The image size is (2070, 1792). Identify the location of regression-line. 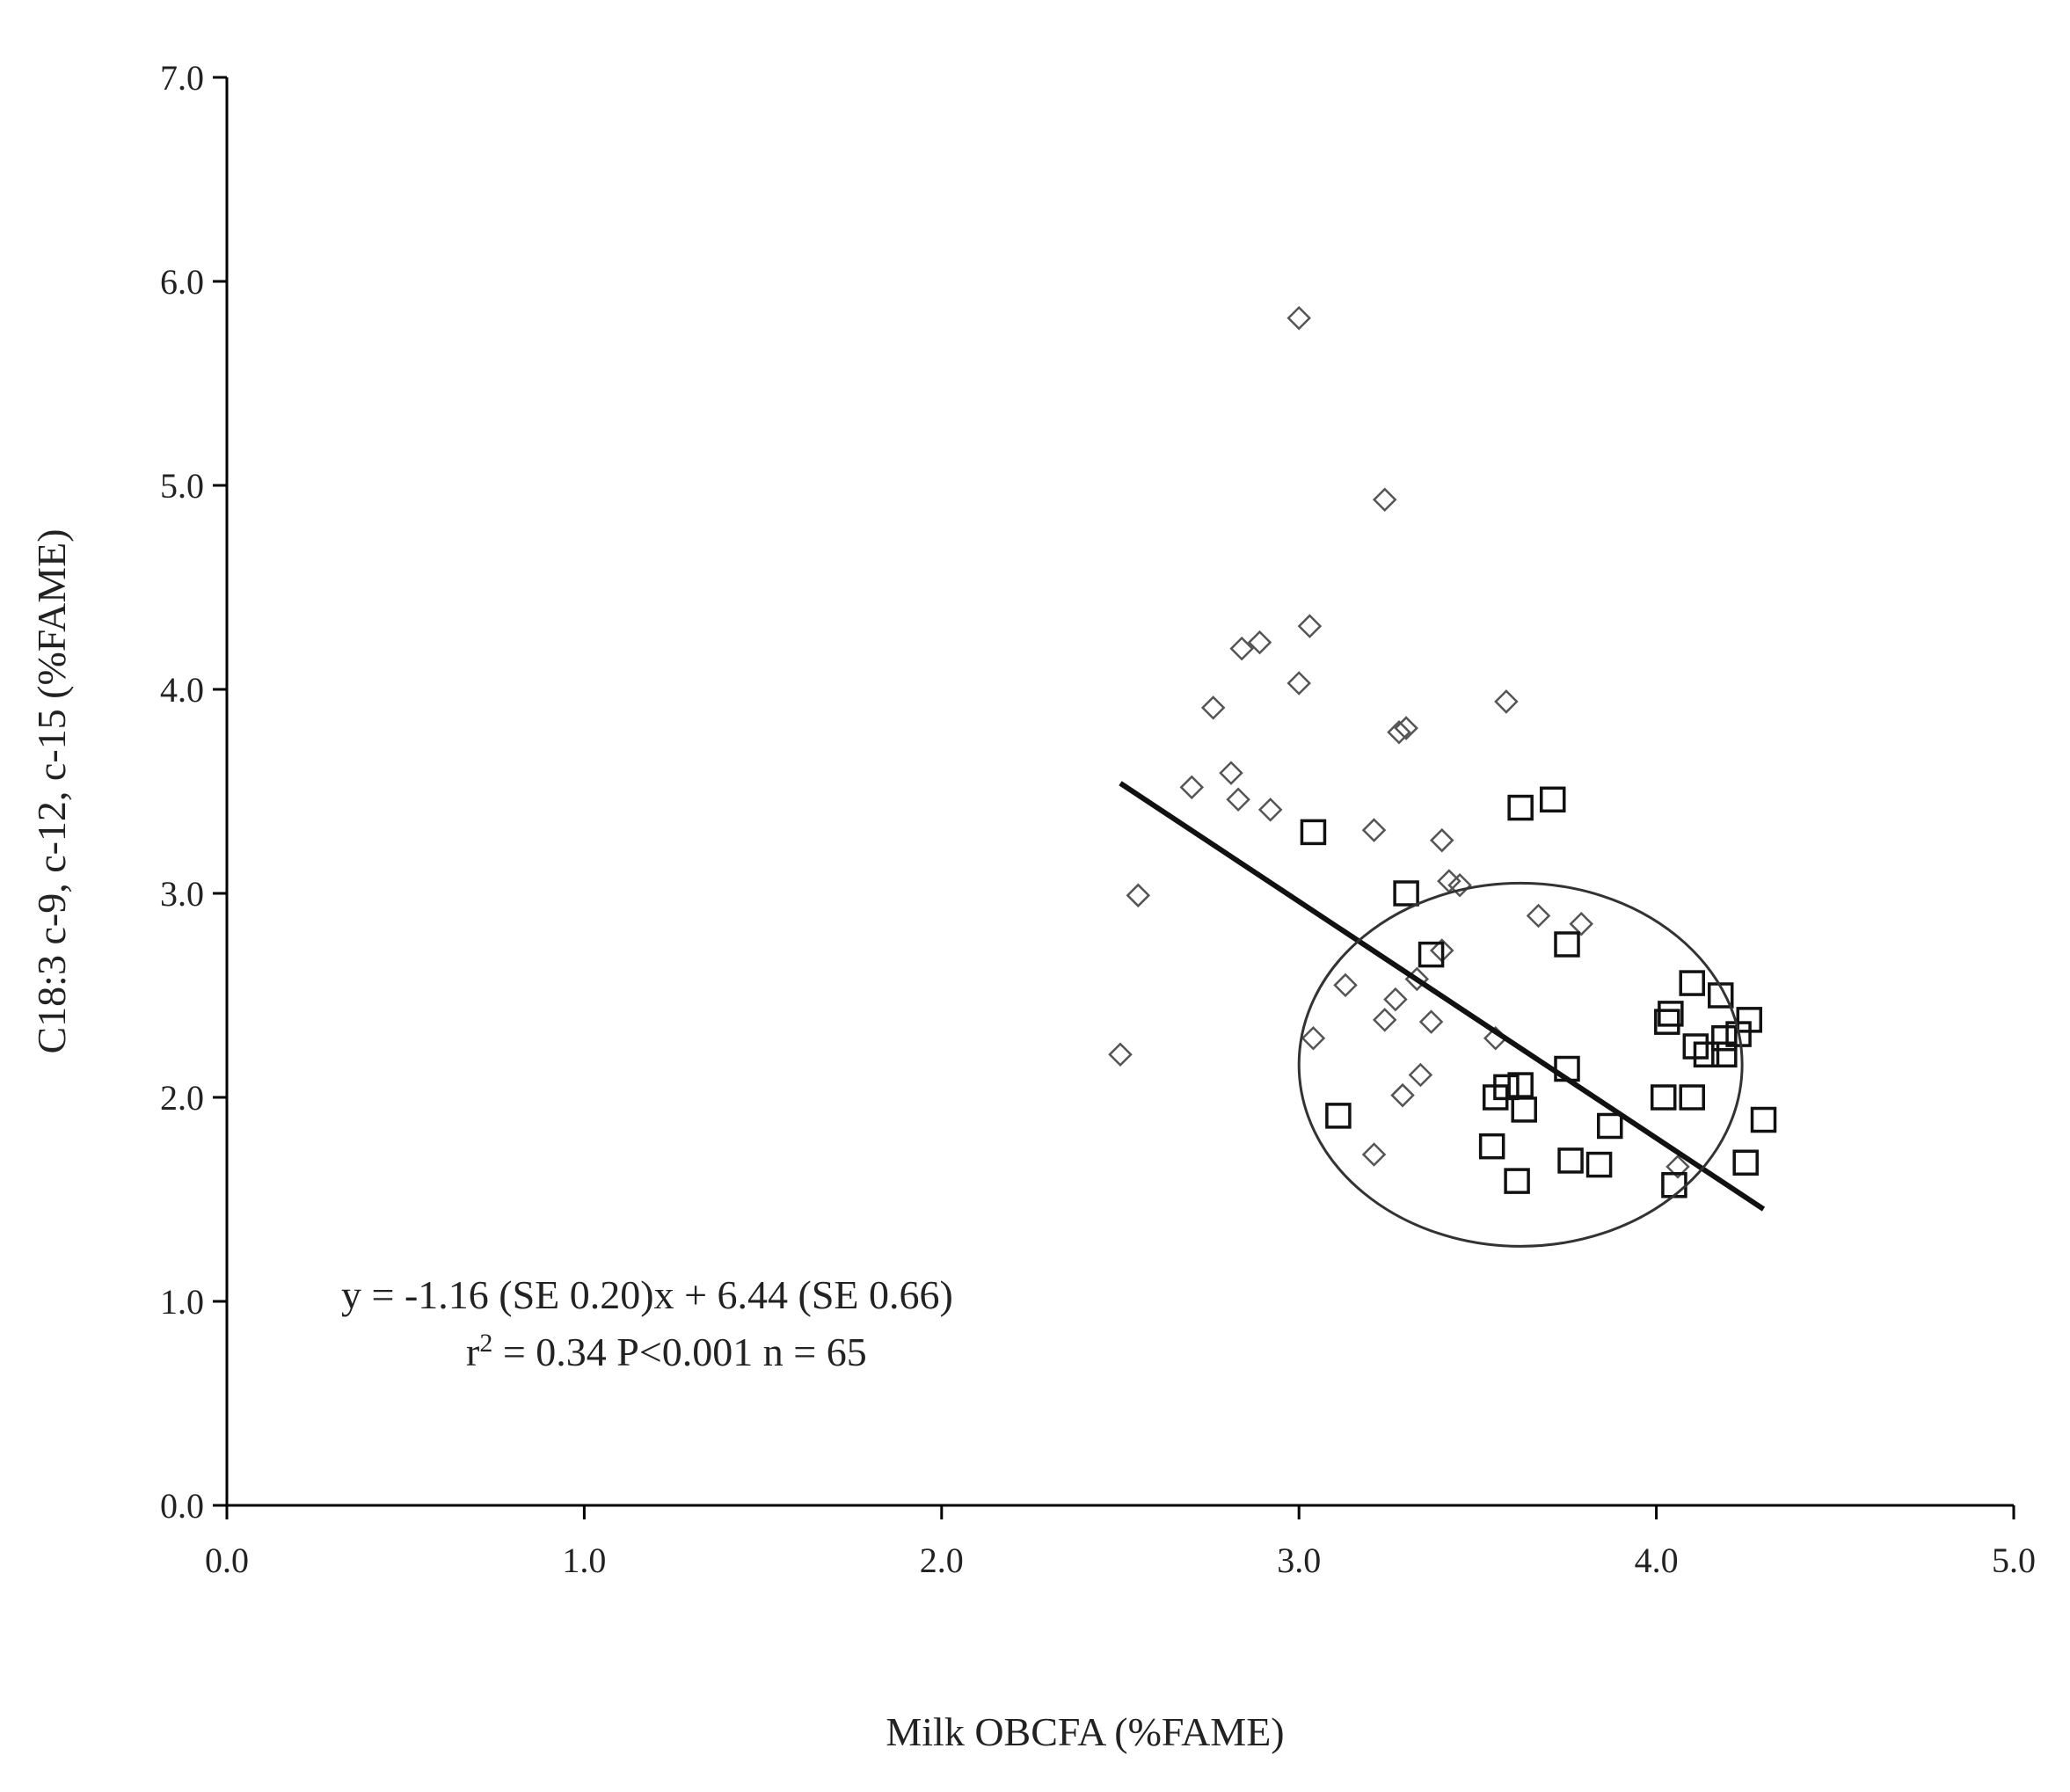
(1442, 996).